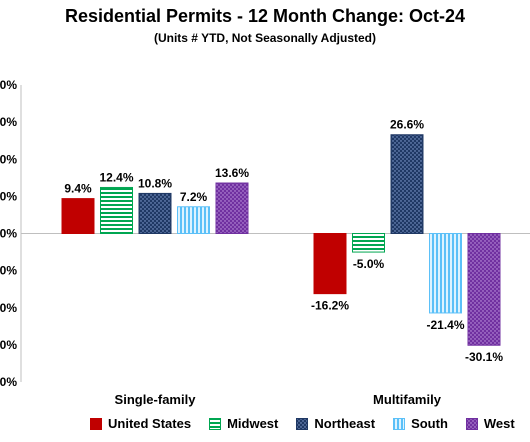 The height and width of the screenshot is (442, 530). I want to click on y-tick-label: 40%, so click(8, 85).